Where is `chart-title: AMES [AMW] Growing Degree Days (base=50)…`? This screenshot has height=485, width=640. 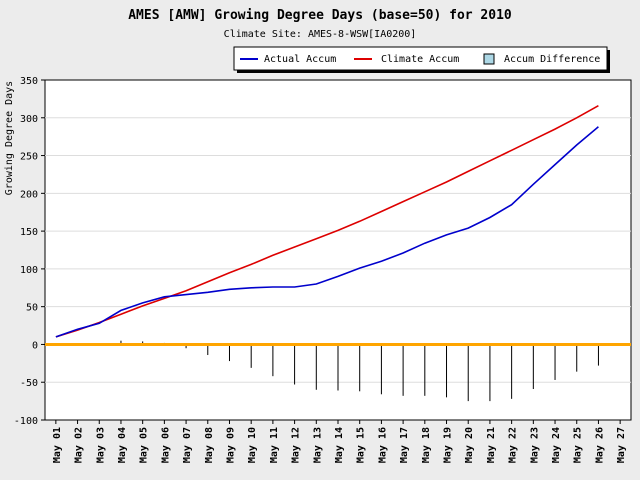 chart-title: AMES [AMW] Growing Degree Days (base=50)… is located at coordinates (320, 15).